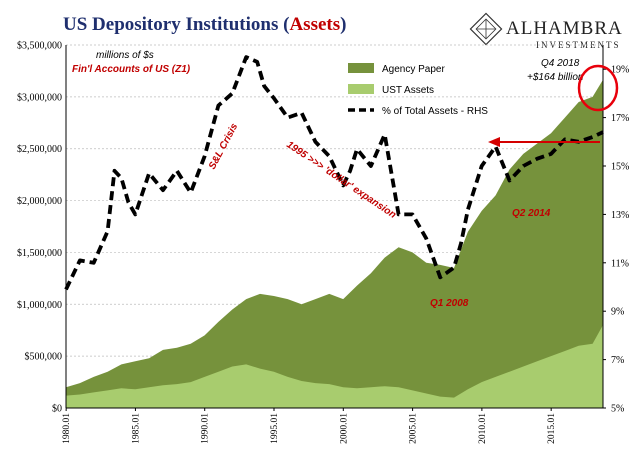  I want to click on x-tick-label: 1980.01, so click(67, 428).